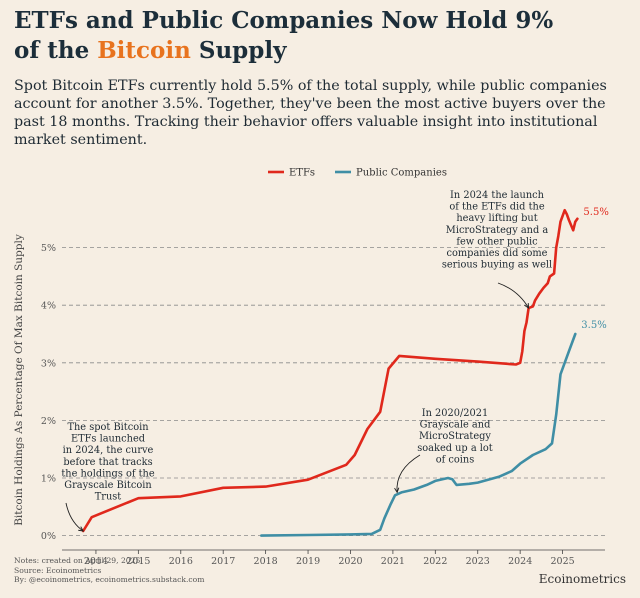 The height and width of the screenshot is (598, 640). I want to click on annotation-text: MicroStrategy and a, so click(497, 230).